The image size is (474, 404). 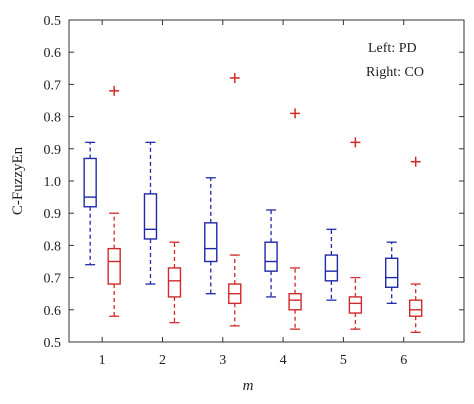 I want to click on y-axis-label: C-FuzzyEn, so click(x=18, y=180).